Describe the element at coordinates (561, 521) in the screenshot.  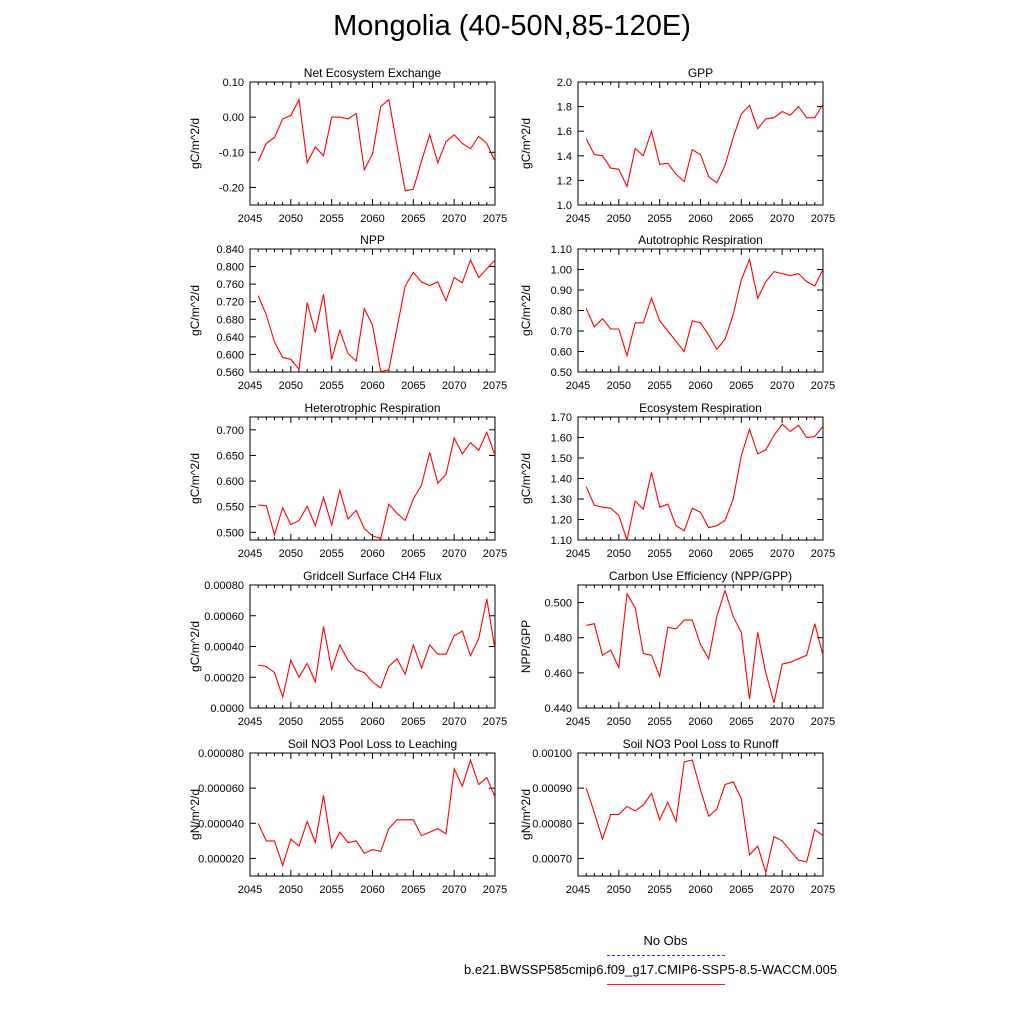
I see `y-tick-label: 1.20` at that location.